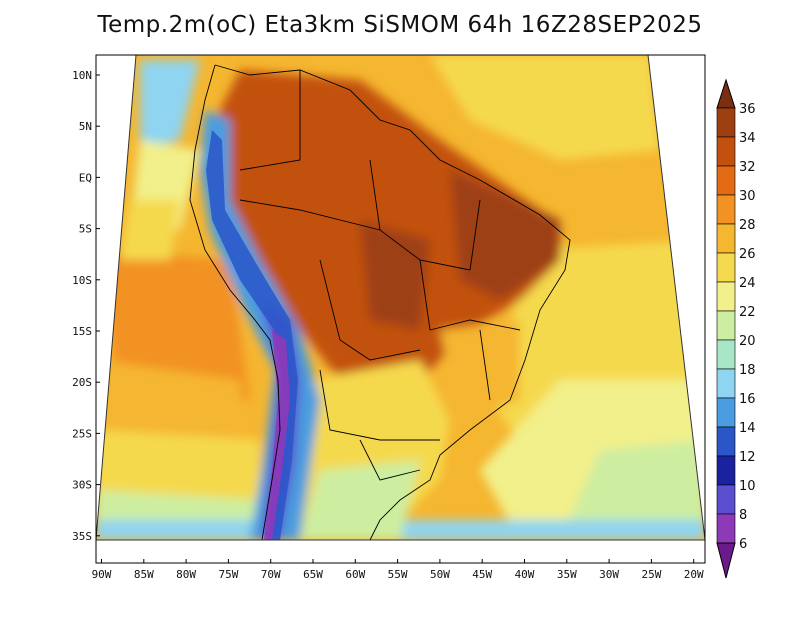 The width and height of the screenshot is (800, 618). I want to click on lon-tick-label: 45W, so click(482, 574).